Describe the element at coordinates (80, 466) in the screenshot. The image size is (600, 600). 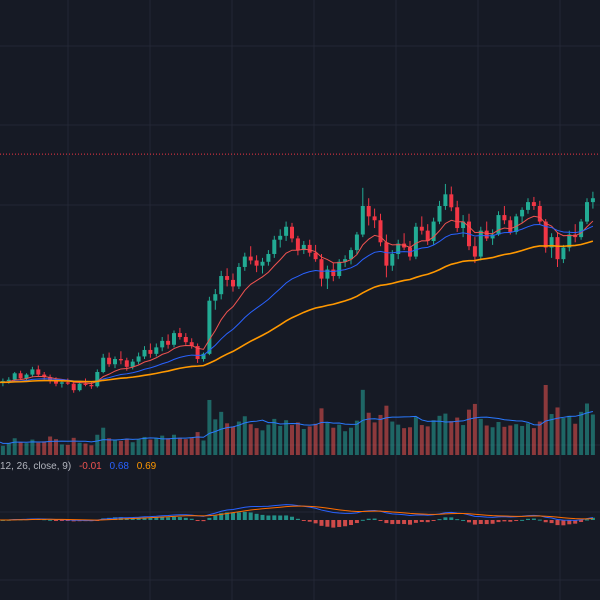
I see `macd-legend: 12, 26, close, 9) -0.01 0.68 0.69` at that location.